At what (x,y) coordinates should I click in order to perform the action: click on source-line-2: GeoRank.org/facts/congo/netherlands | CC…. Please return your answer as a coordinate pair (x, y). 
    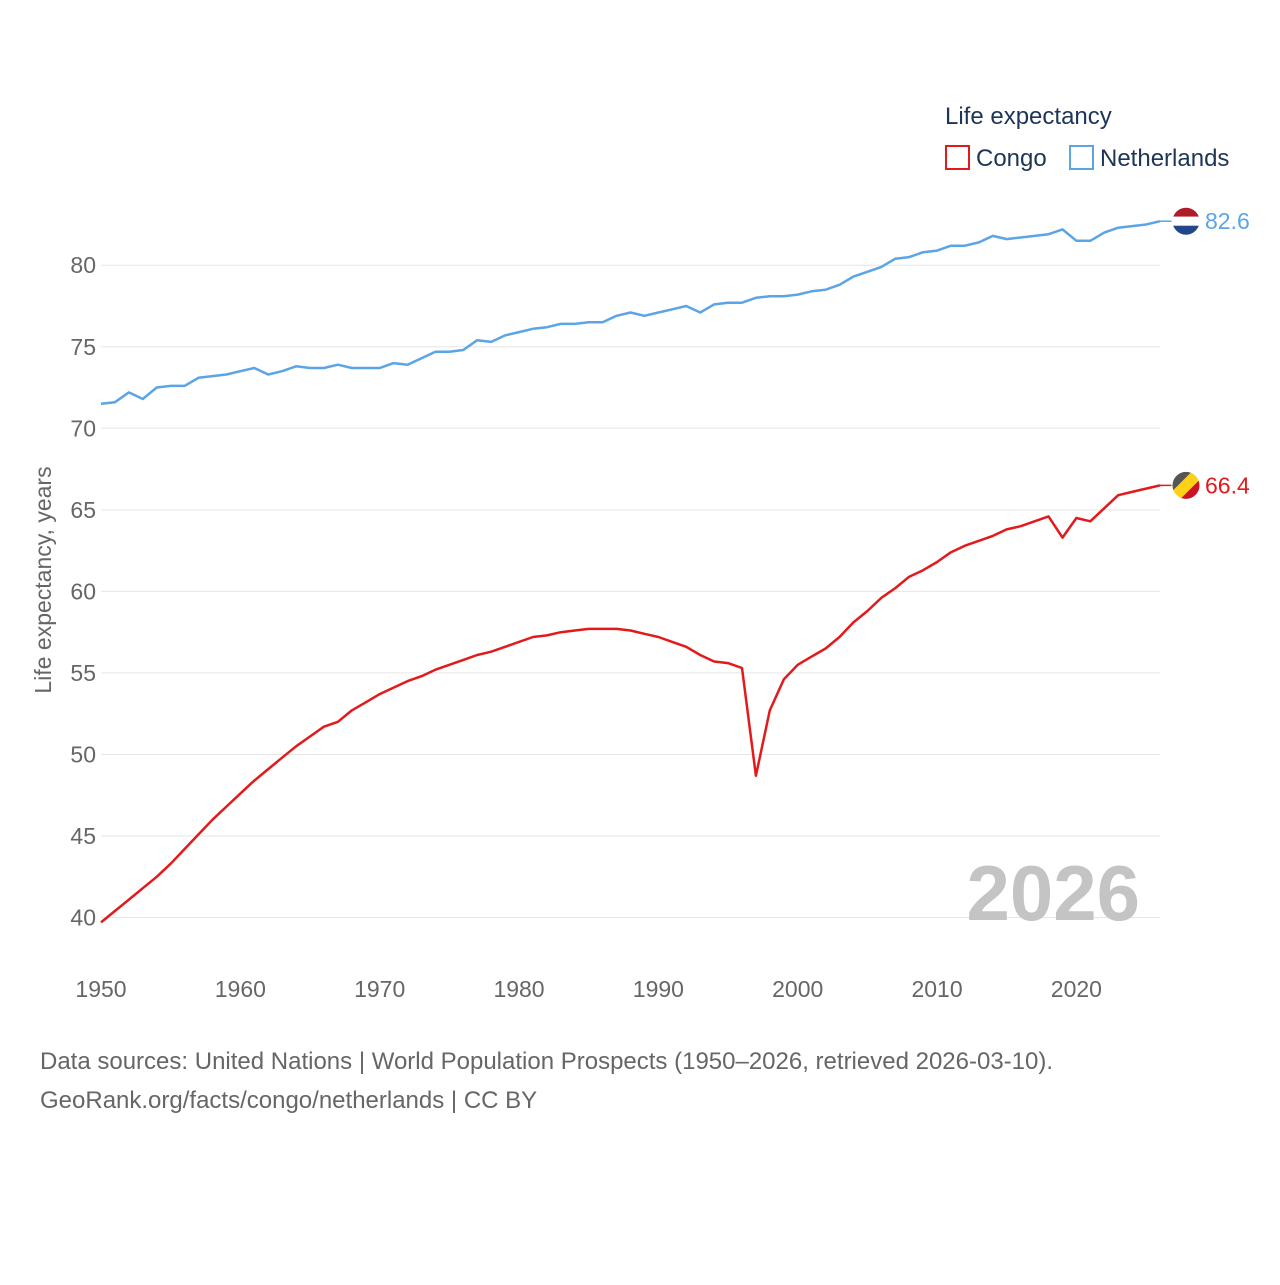
    Looking at the image, I should click on (288, 1100).